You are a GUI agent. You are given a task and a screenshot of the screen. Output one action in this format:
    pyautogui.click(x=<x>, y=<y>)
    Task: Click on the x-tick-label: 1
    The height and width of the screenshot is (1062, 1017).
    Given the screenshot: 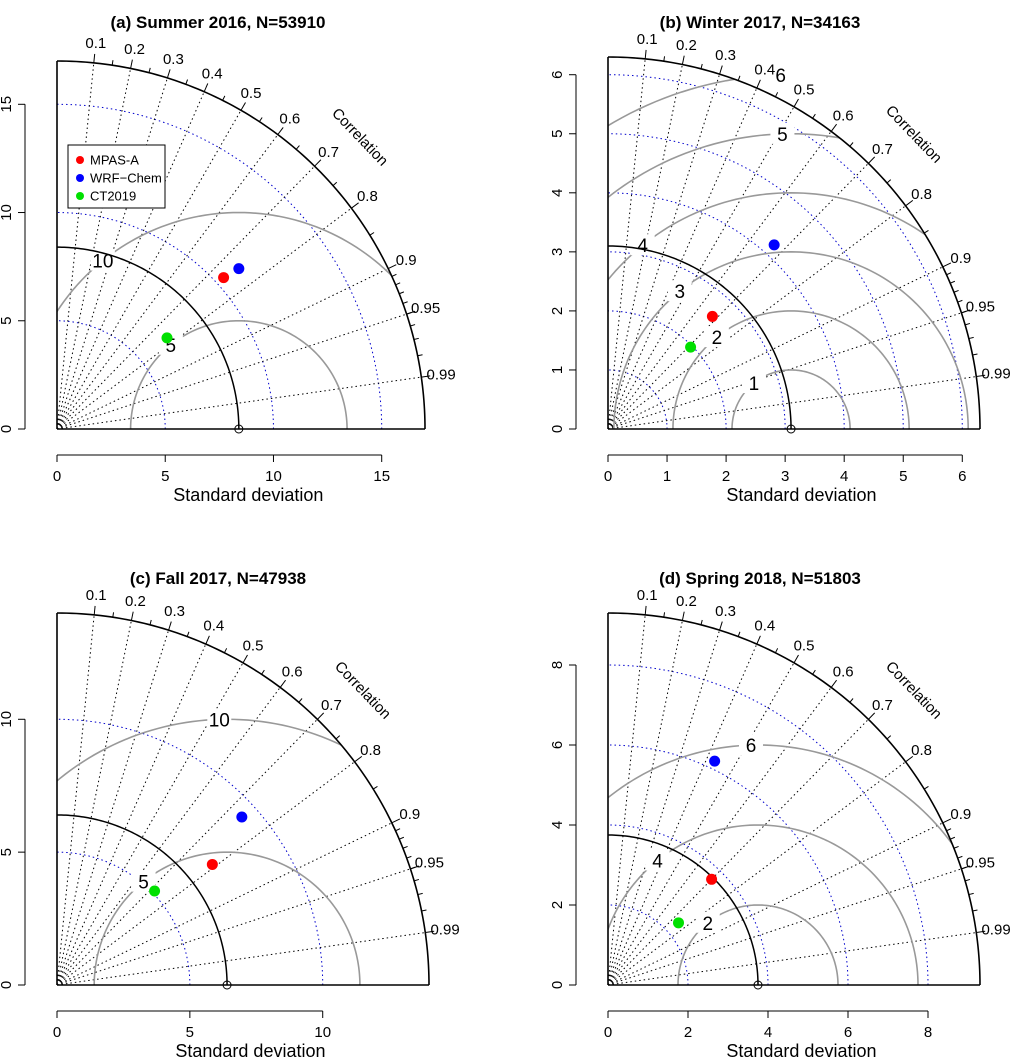 What is the action you would take?
    pyautogui.click(x=667, y=476)
    